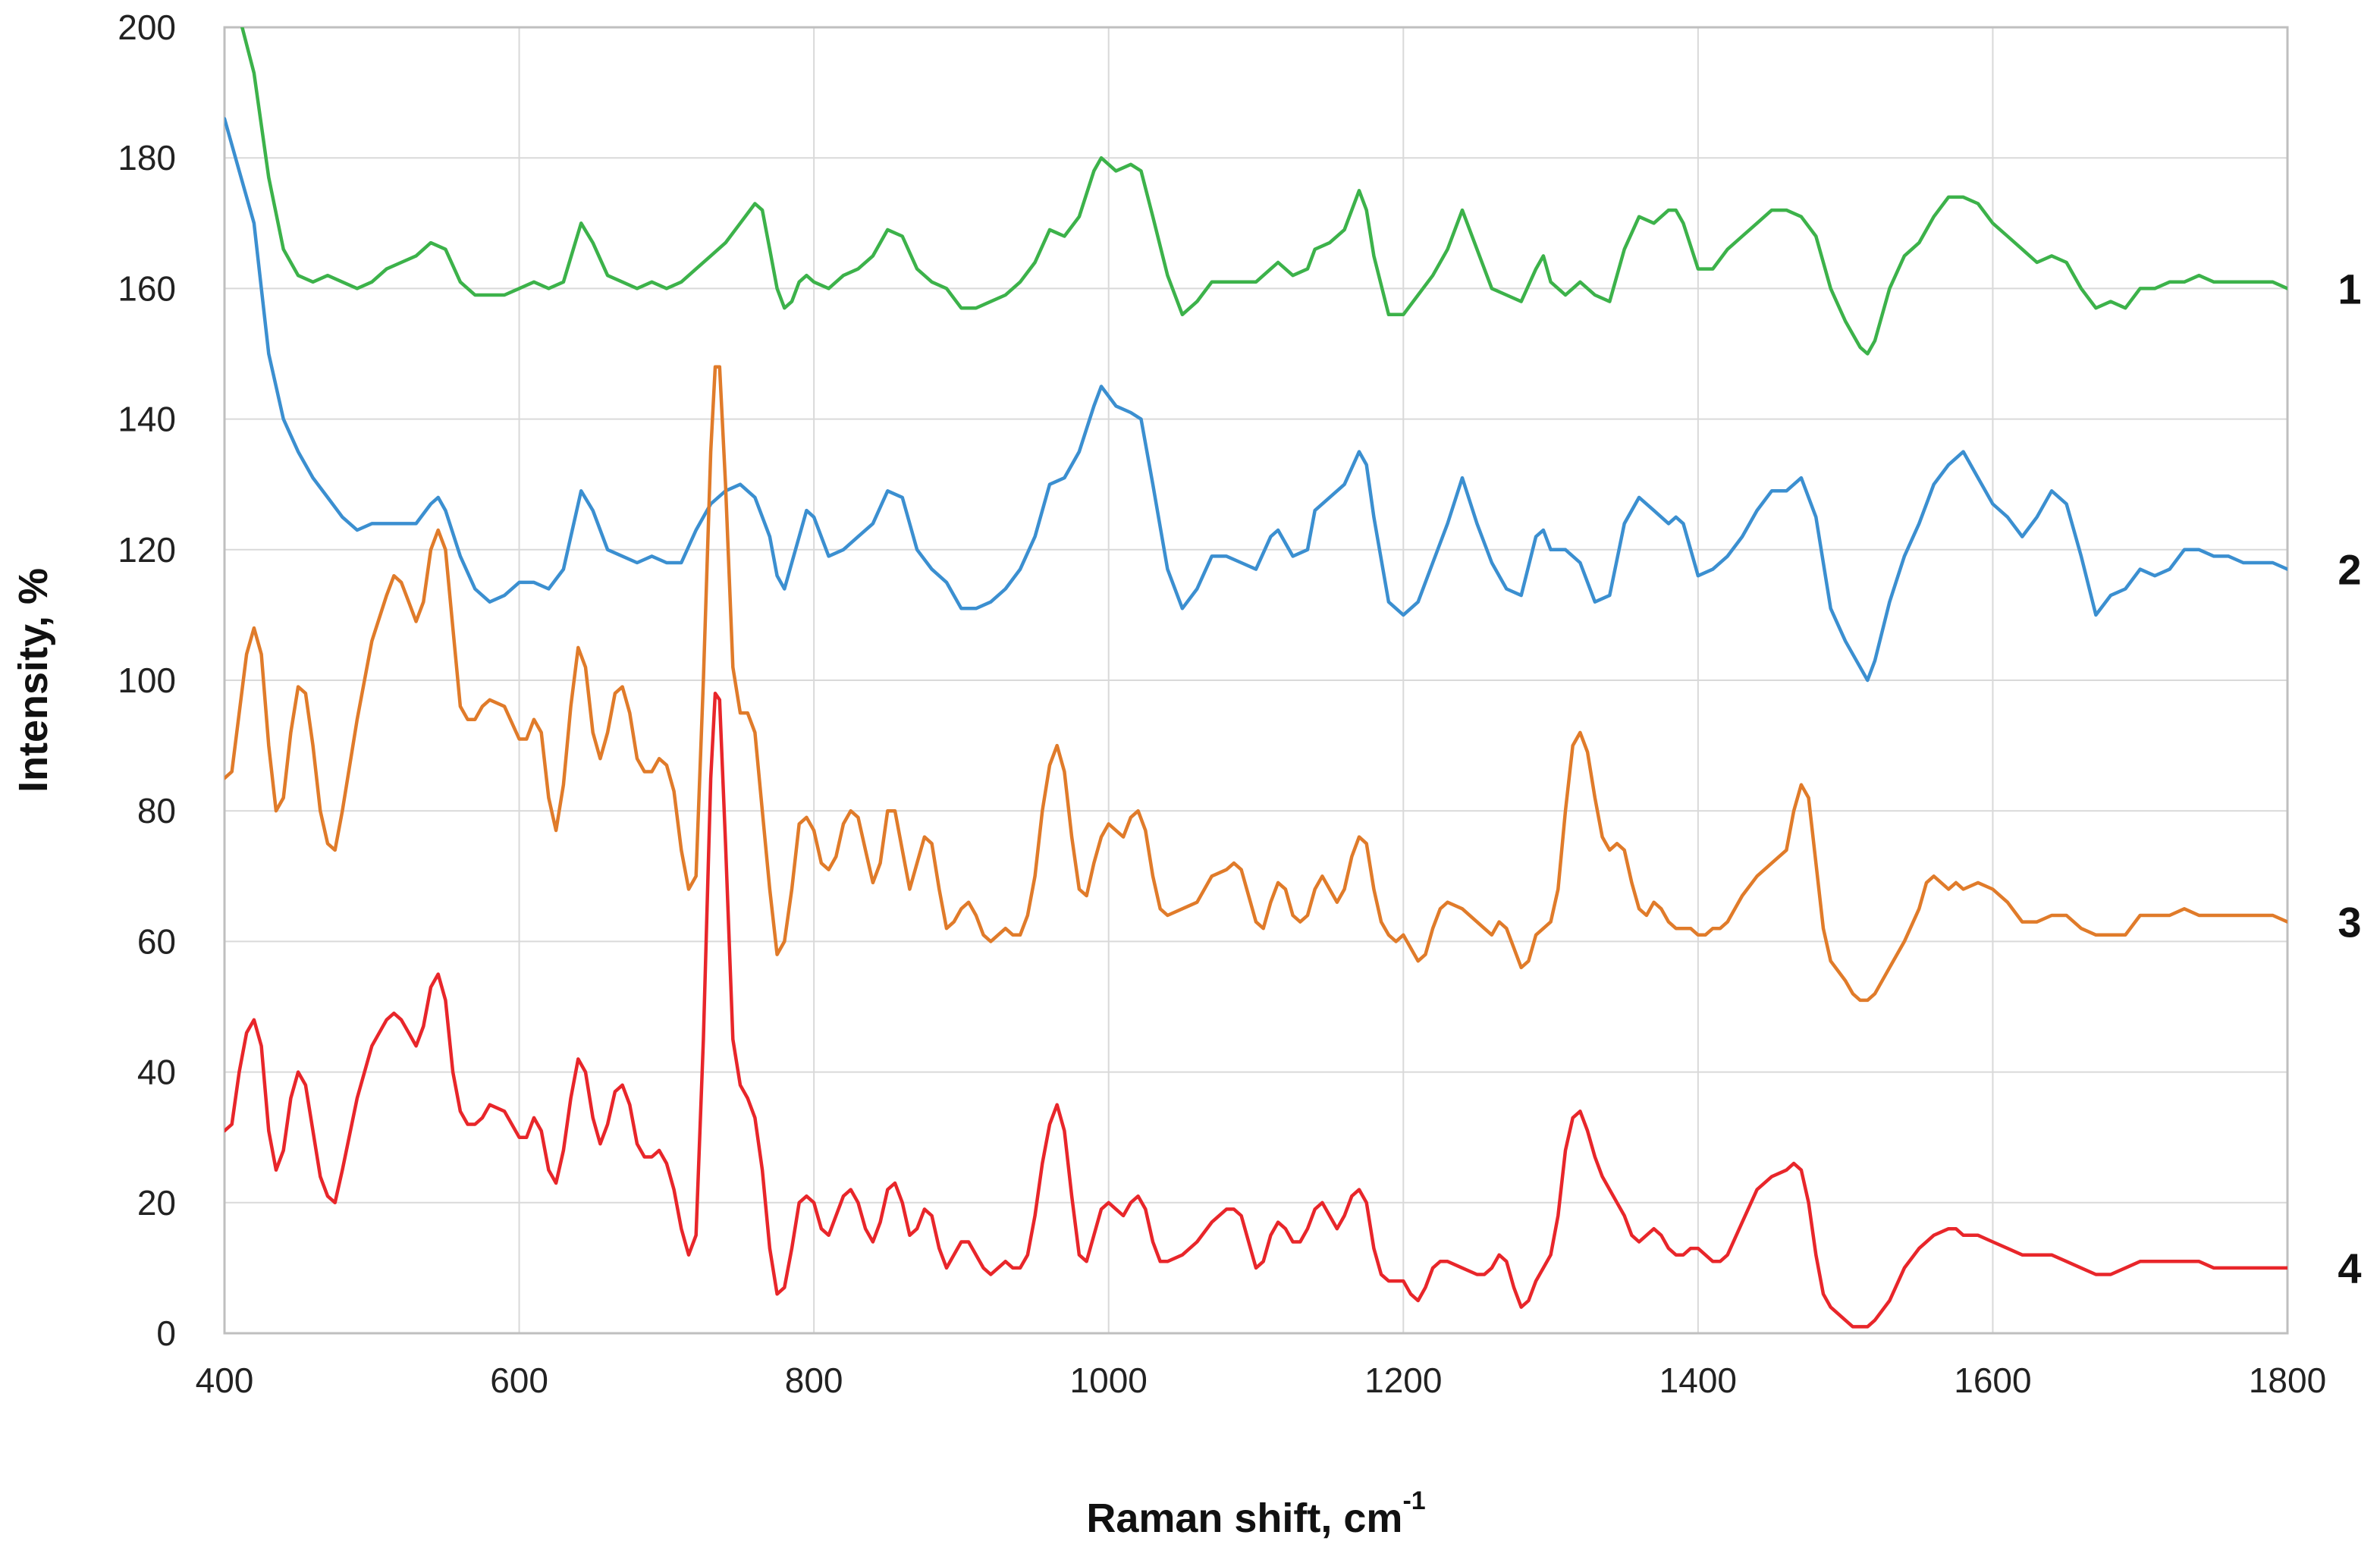 This screenshot has width=2380, height=1560. I want to click on y-tick-label: 20, so click(156, 1203).